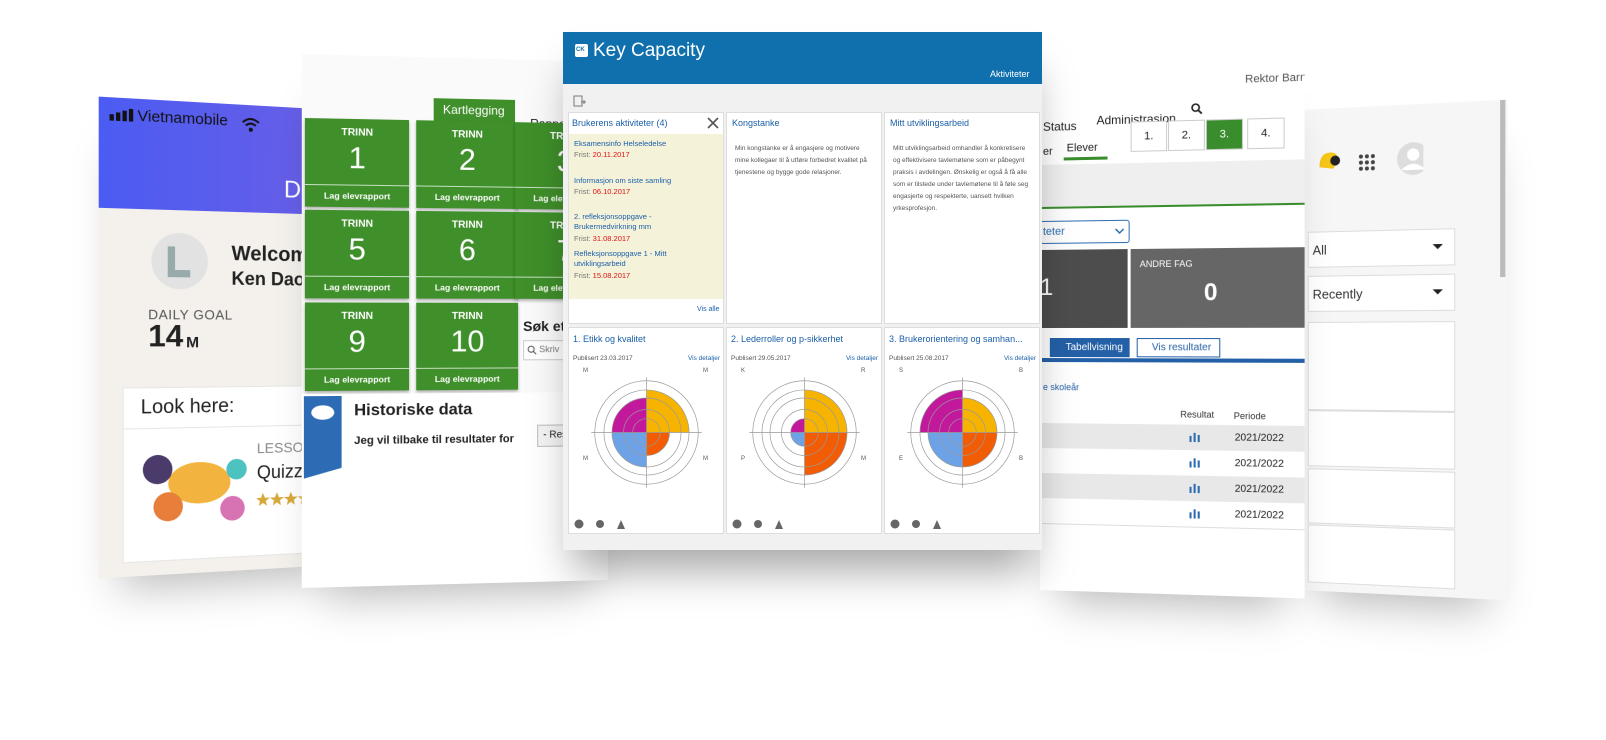  Describe the element at coordinates (1149, 136) in the screenshot. I see `grade-tab: 1.` at that location.